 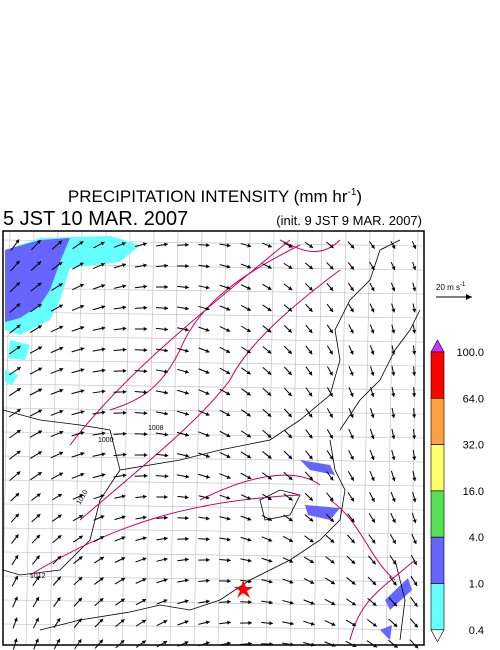 What do you see at coordinates (448, 287) in the screenshot?
I see `wind-scale-text: 20 m s` at bounding box center [448, 287].